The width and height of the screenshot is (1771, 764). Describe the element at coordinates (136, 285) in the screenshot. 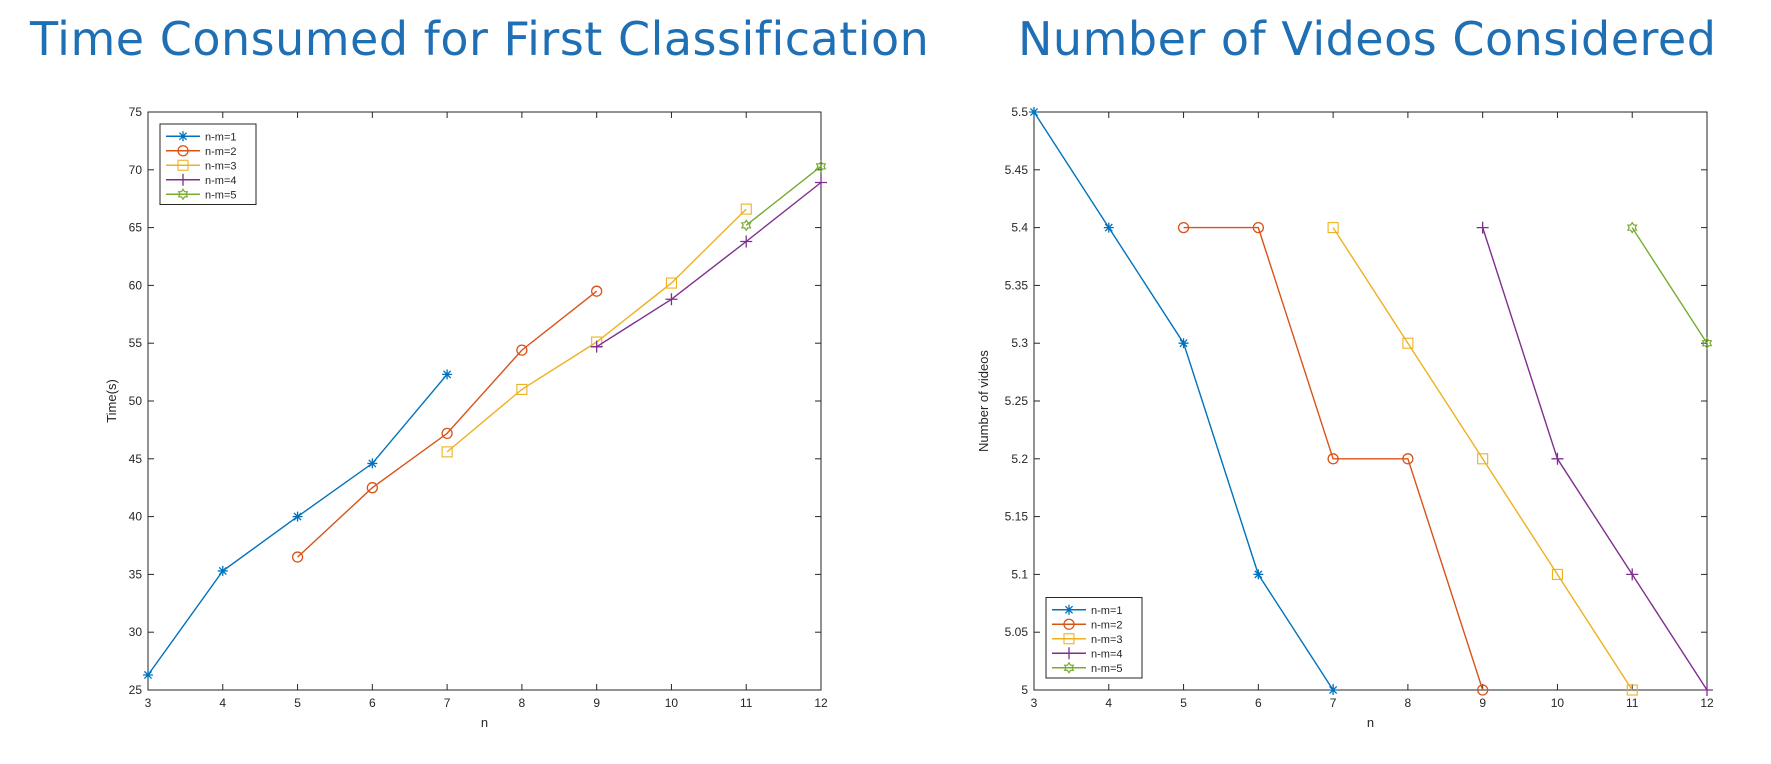

I see `time-y-tick-label: 60` at that location.